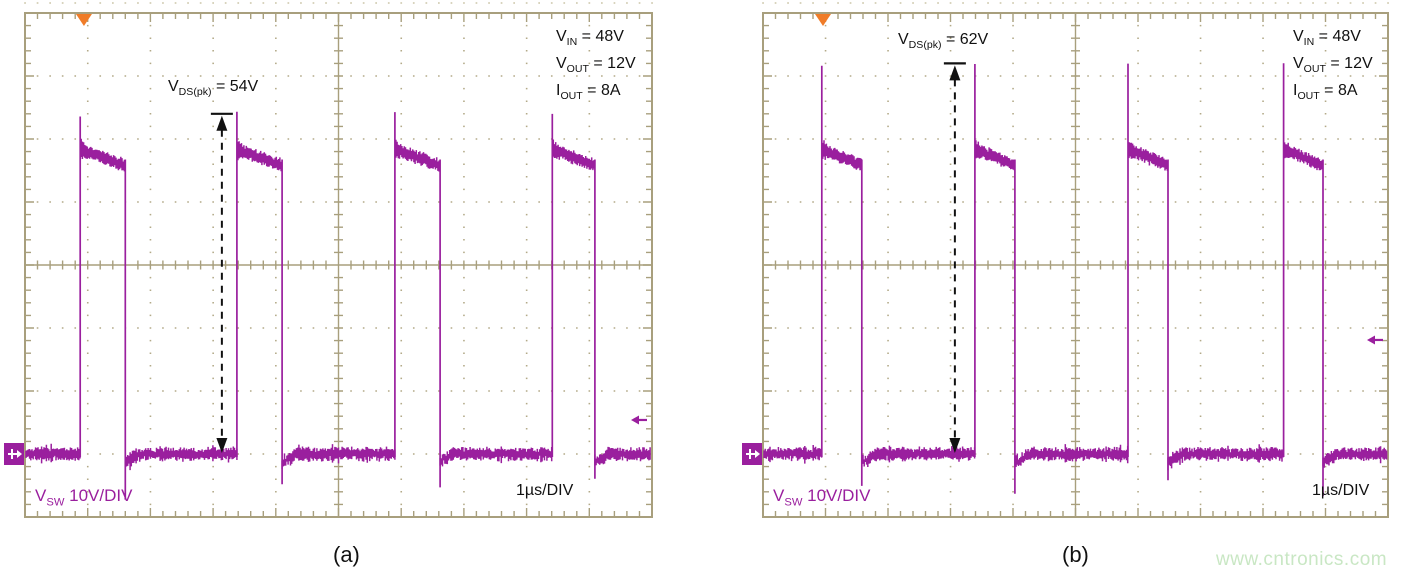 The height and width of the screenshot is (582, 1404). I want to click on caption-b: (b), so click(1075, 554).